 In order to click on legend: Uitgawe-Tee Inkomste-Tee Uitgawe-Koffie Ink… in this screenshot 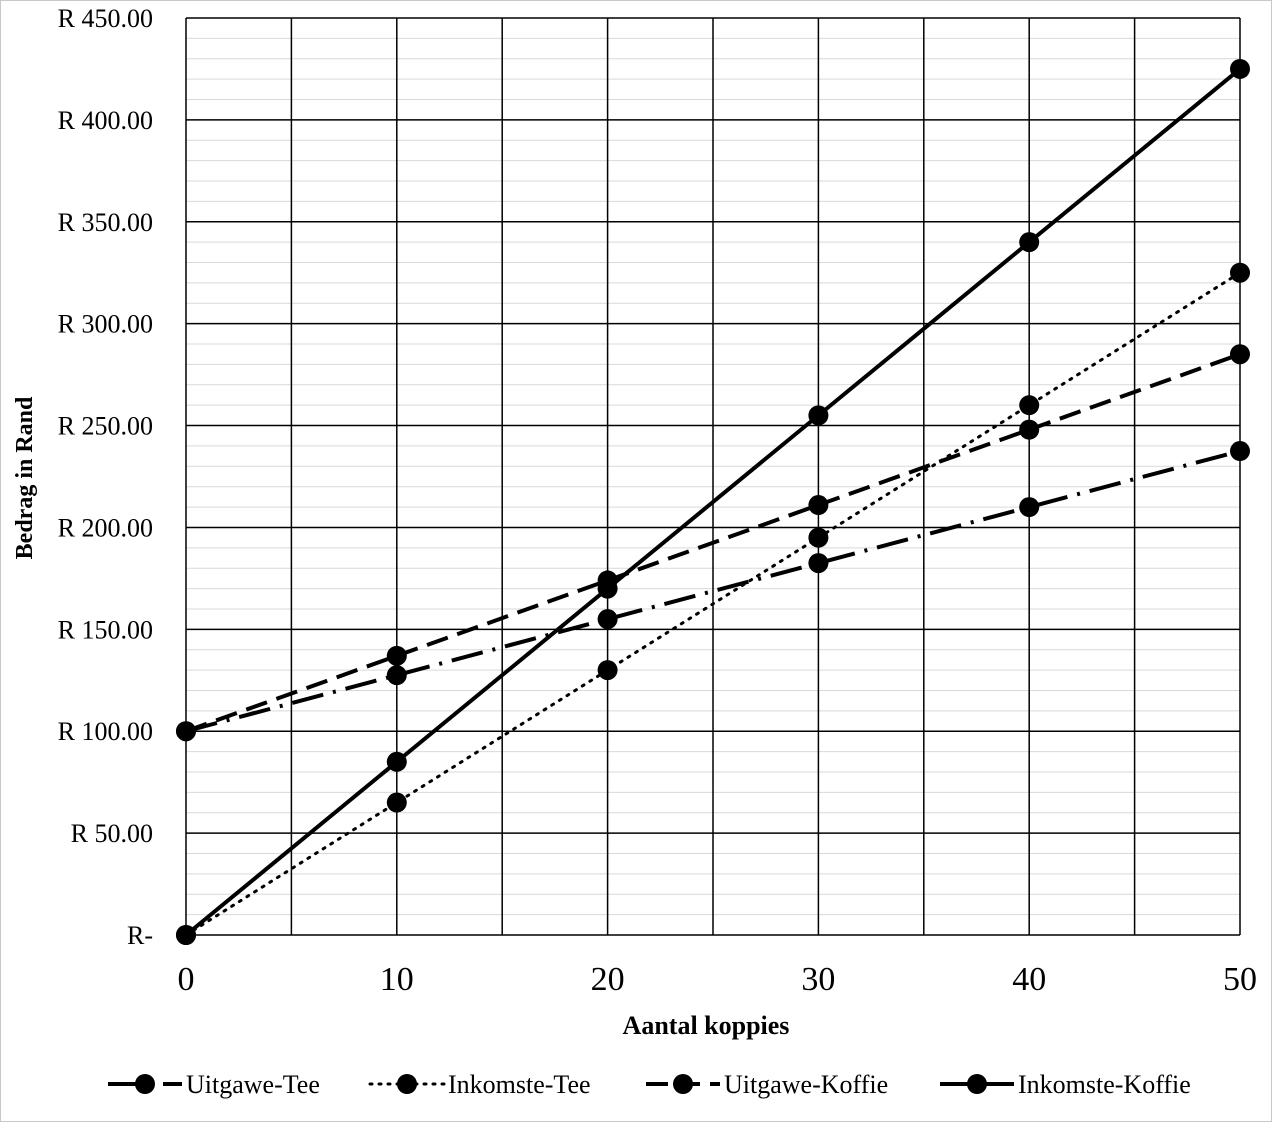, I will do `click(649, 1084)`.